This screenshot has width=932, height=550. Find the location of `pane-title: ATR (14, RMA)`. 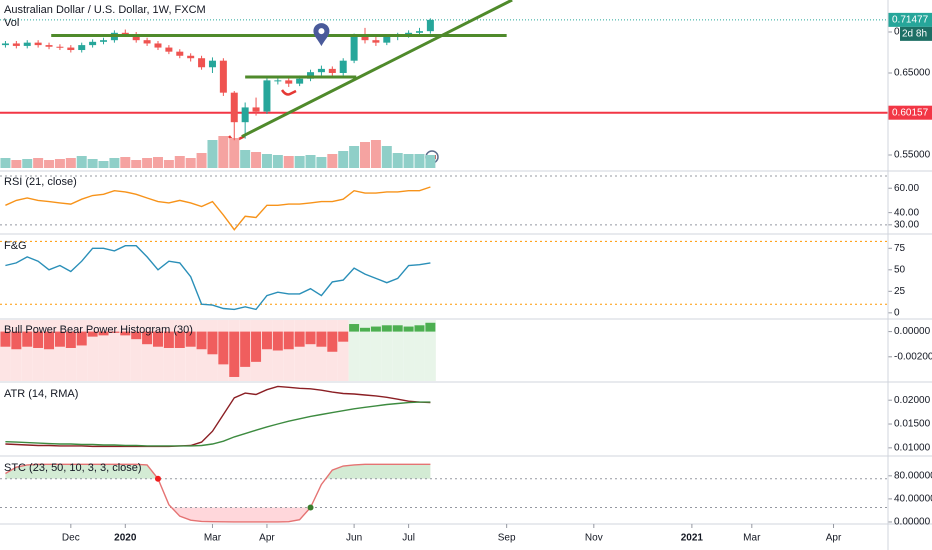

pane-title: ATR (14, RMA) is located at coordinates (41, 394).